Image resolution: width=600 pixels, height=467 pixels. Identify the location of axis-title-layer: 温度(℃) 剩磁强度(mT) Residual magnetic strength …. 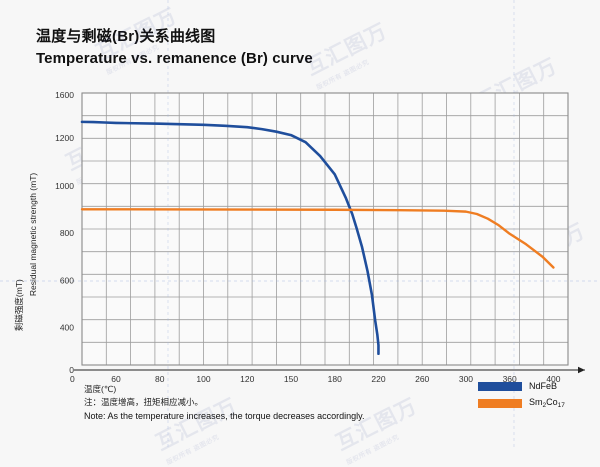
(65, 283).